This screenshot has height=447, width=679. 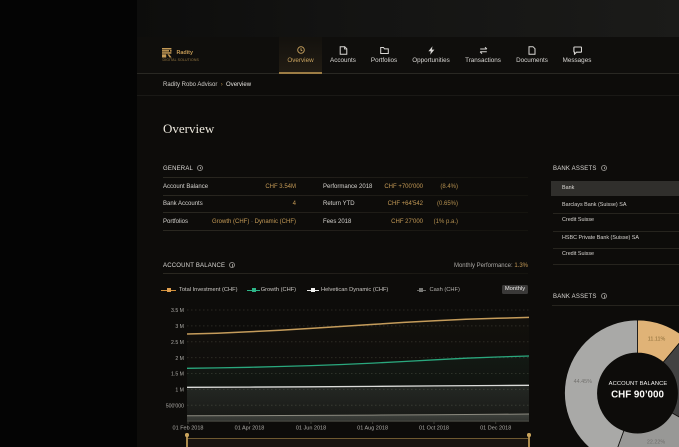 What do you see at coordinates (372, 429) in the screenshot?
I see `svg-text: 01 Aug 2018` at bounding box center [372, 429].